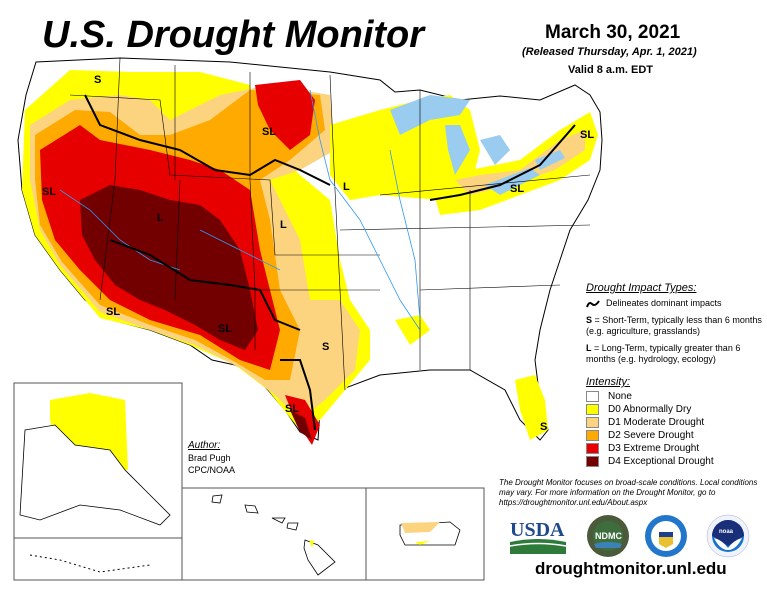  I want to click on swatch-none, so click(592, 396).